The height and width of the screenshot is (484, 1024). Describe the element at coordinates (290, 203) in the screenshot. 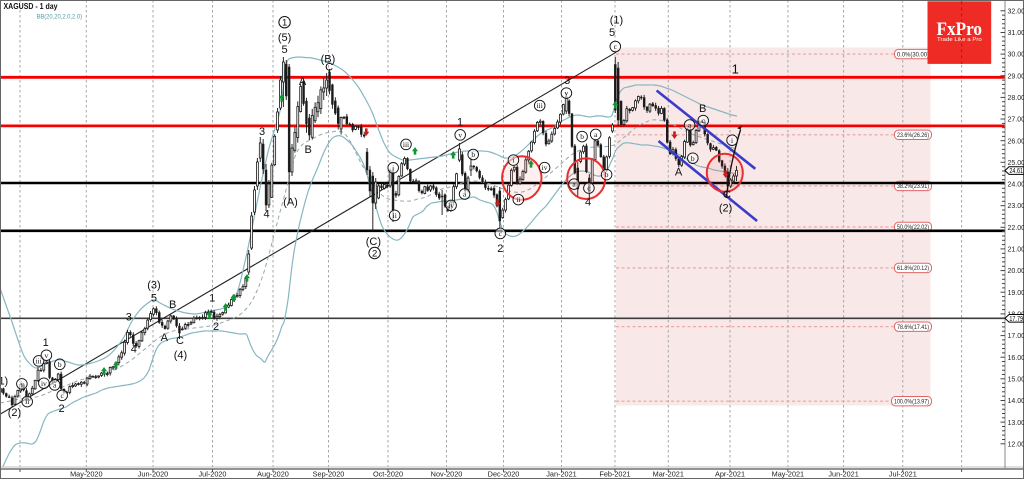

I see `svg-text: (A)` at that location.